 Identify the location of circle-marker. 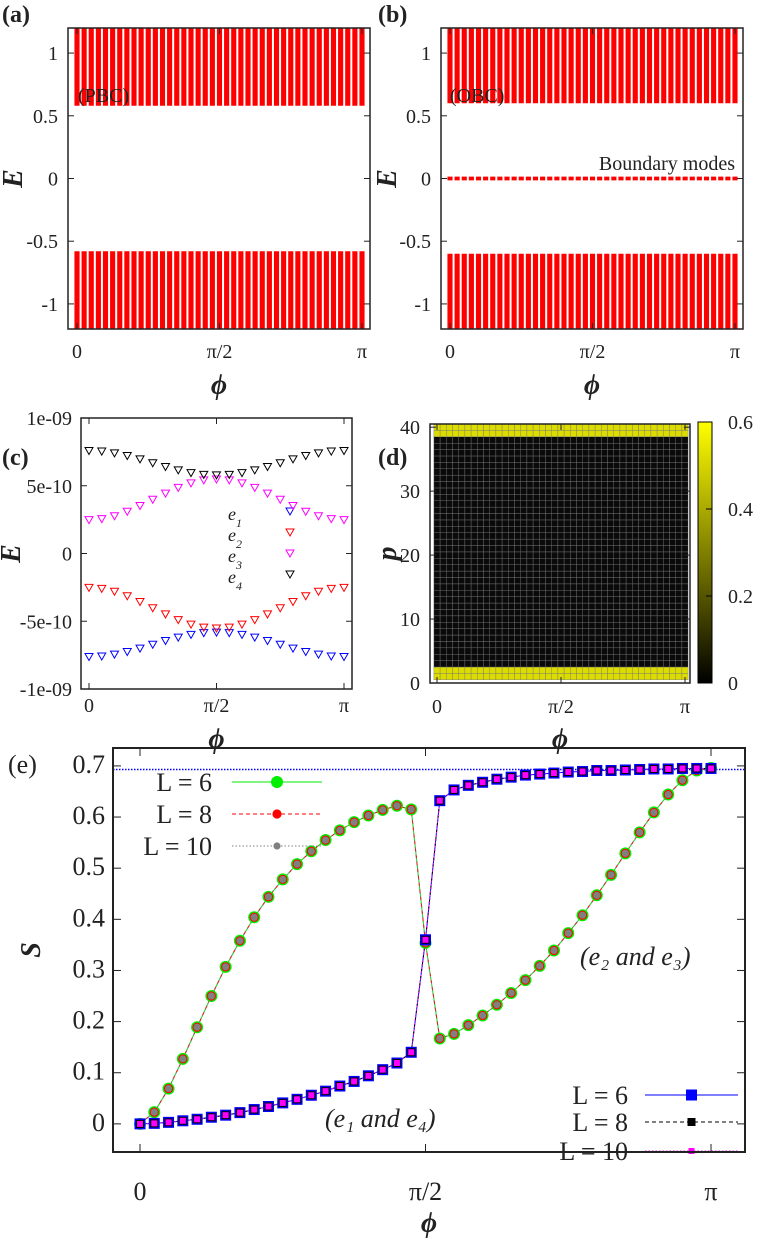
(325, 840).